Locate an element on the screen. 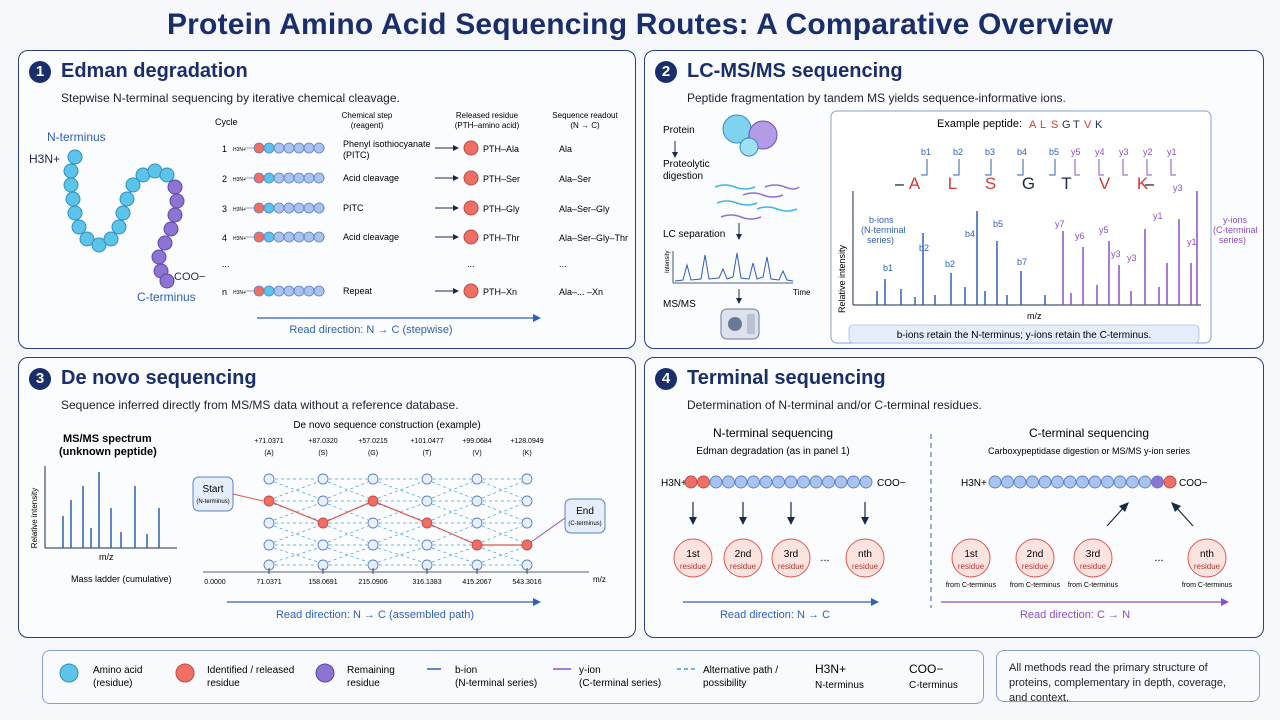  spectrum-peaks: b1 b2 b2 b4 b5 b7 y7 y6 y5 y3 y3 y1 y3 y1 is located at coordinates (1037, 244).